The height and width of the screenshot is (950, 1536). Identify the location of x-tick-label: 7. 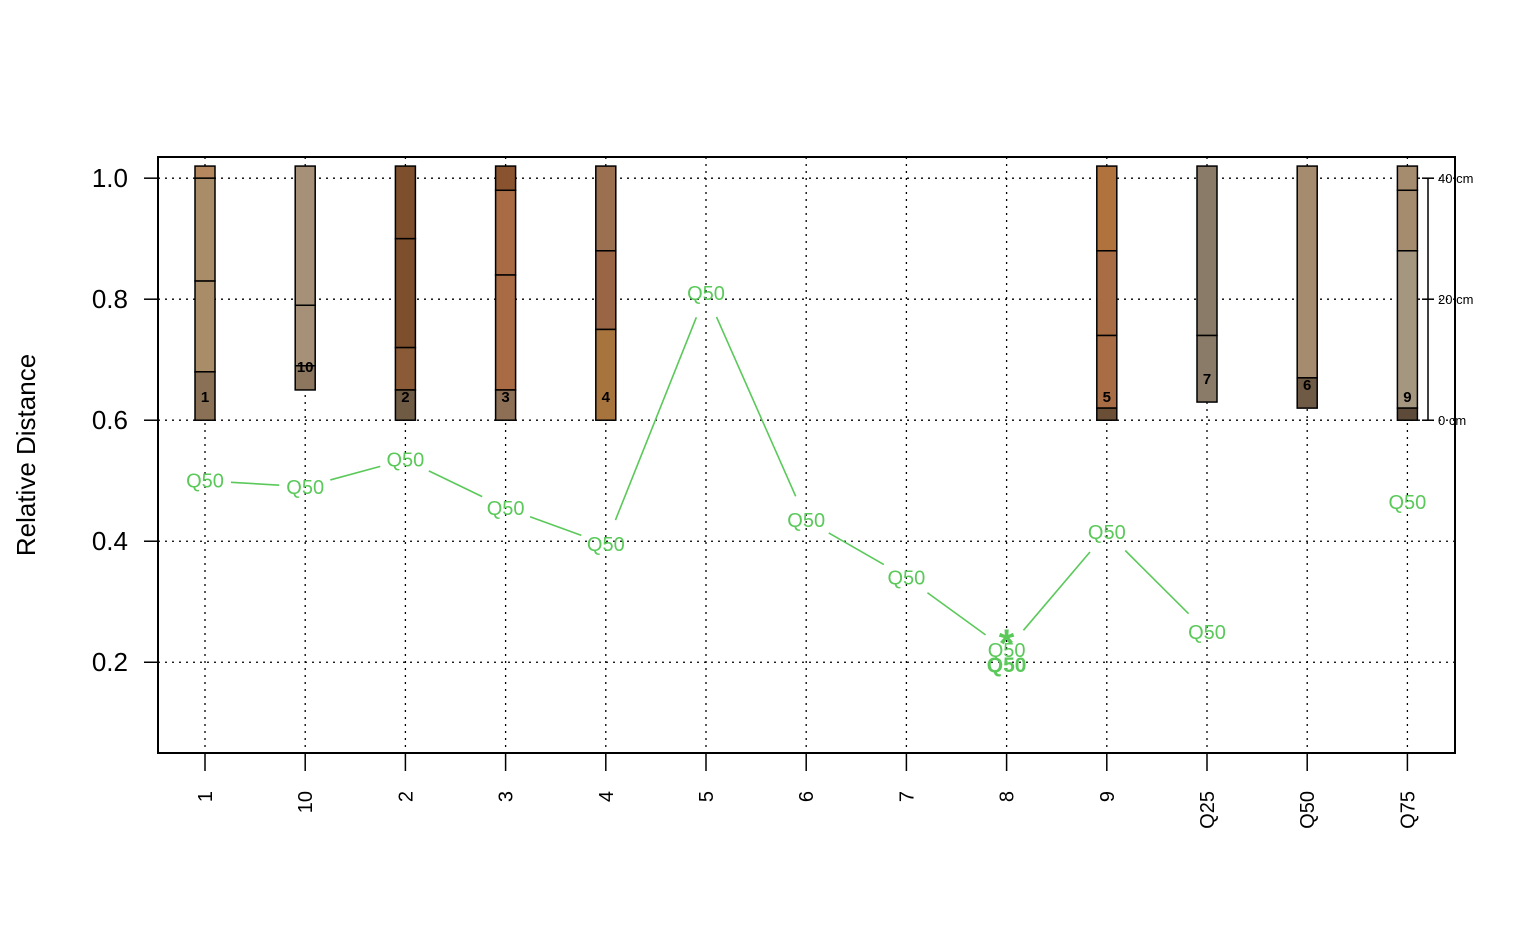
(907, 796).